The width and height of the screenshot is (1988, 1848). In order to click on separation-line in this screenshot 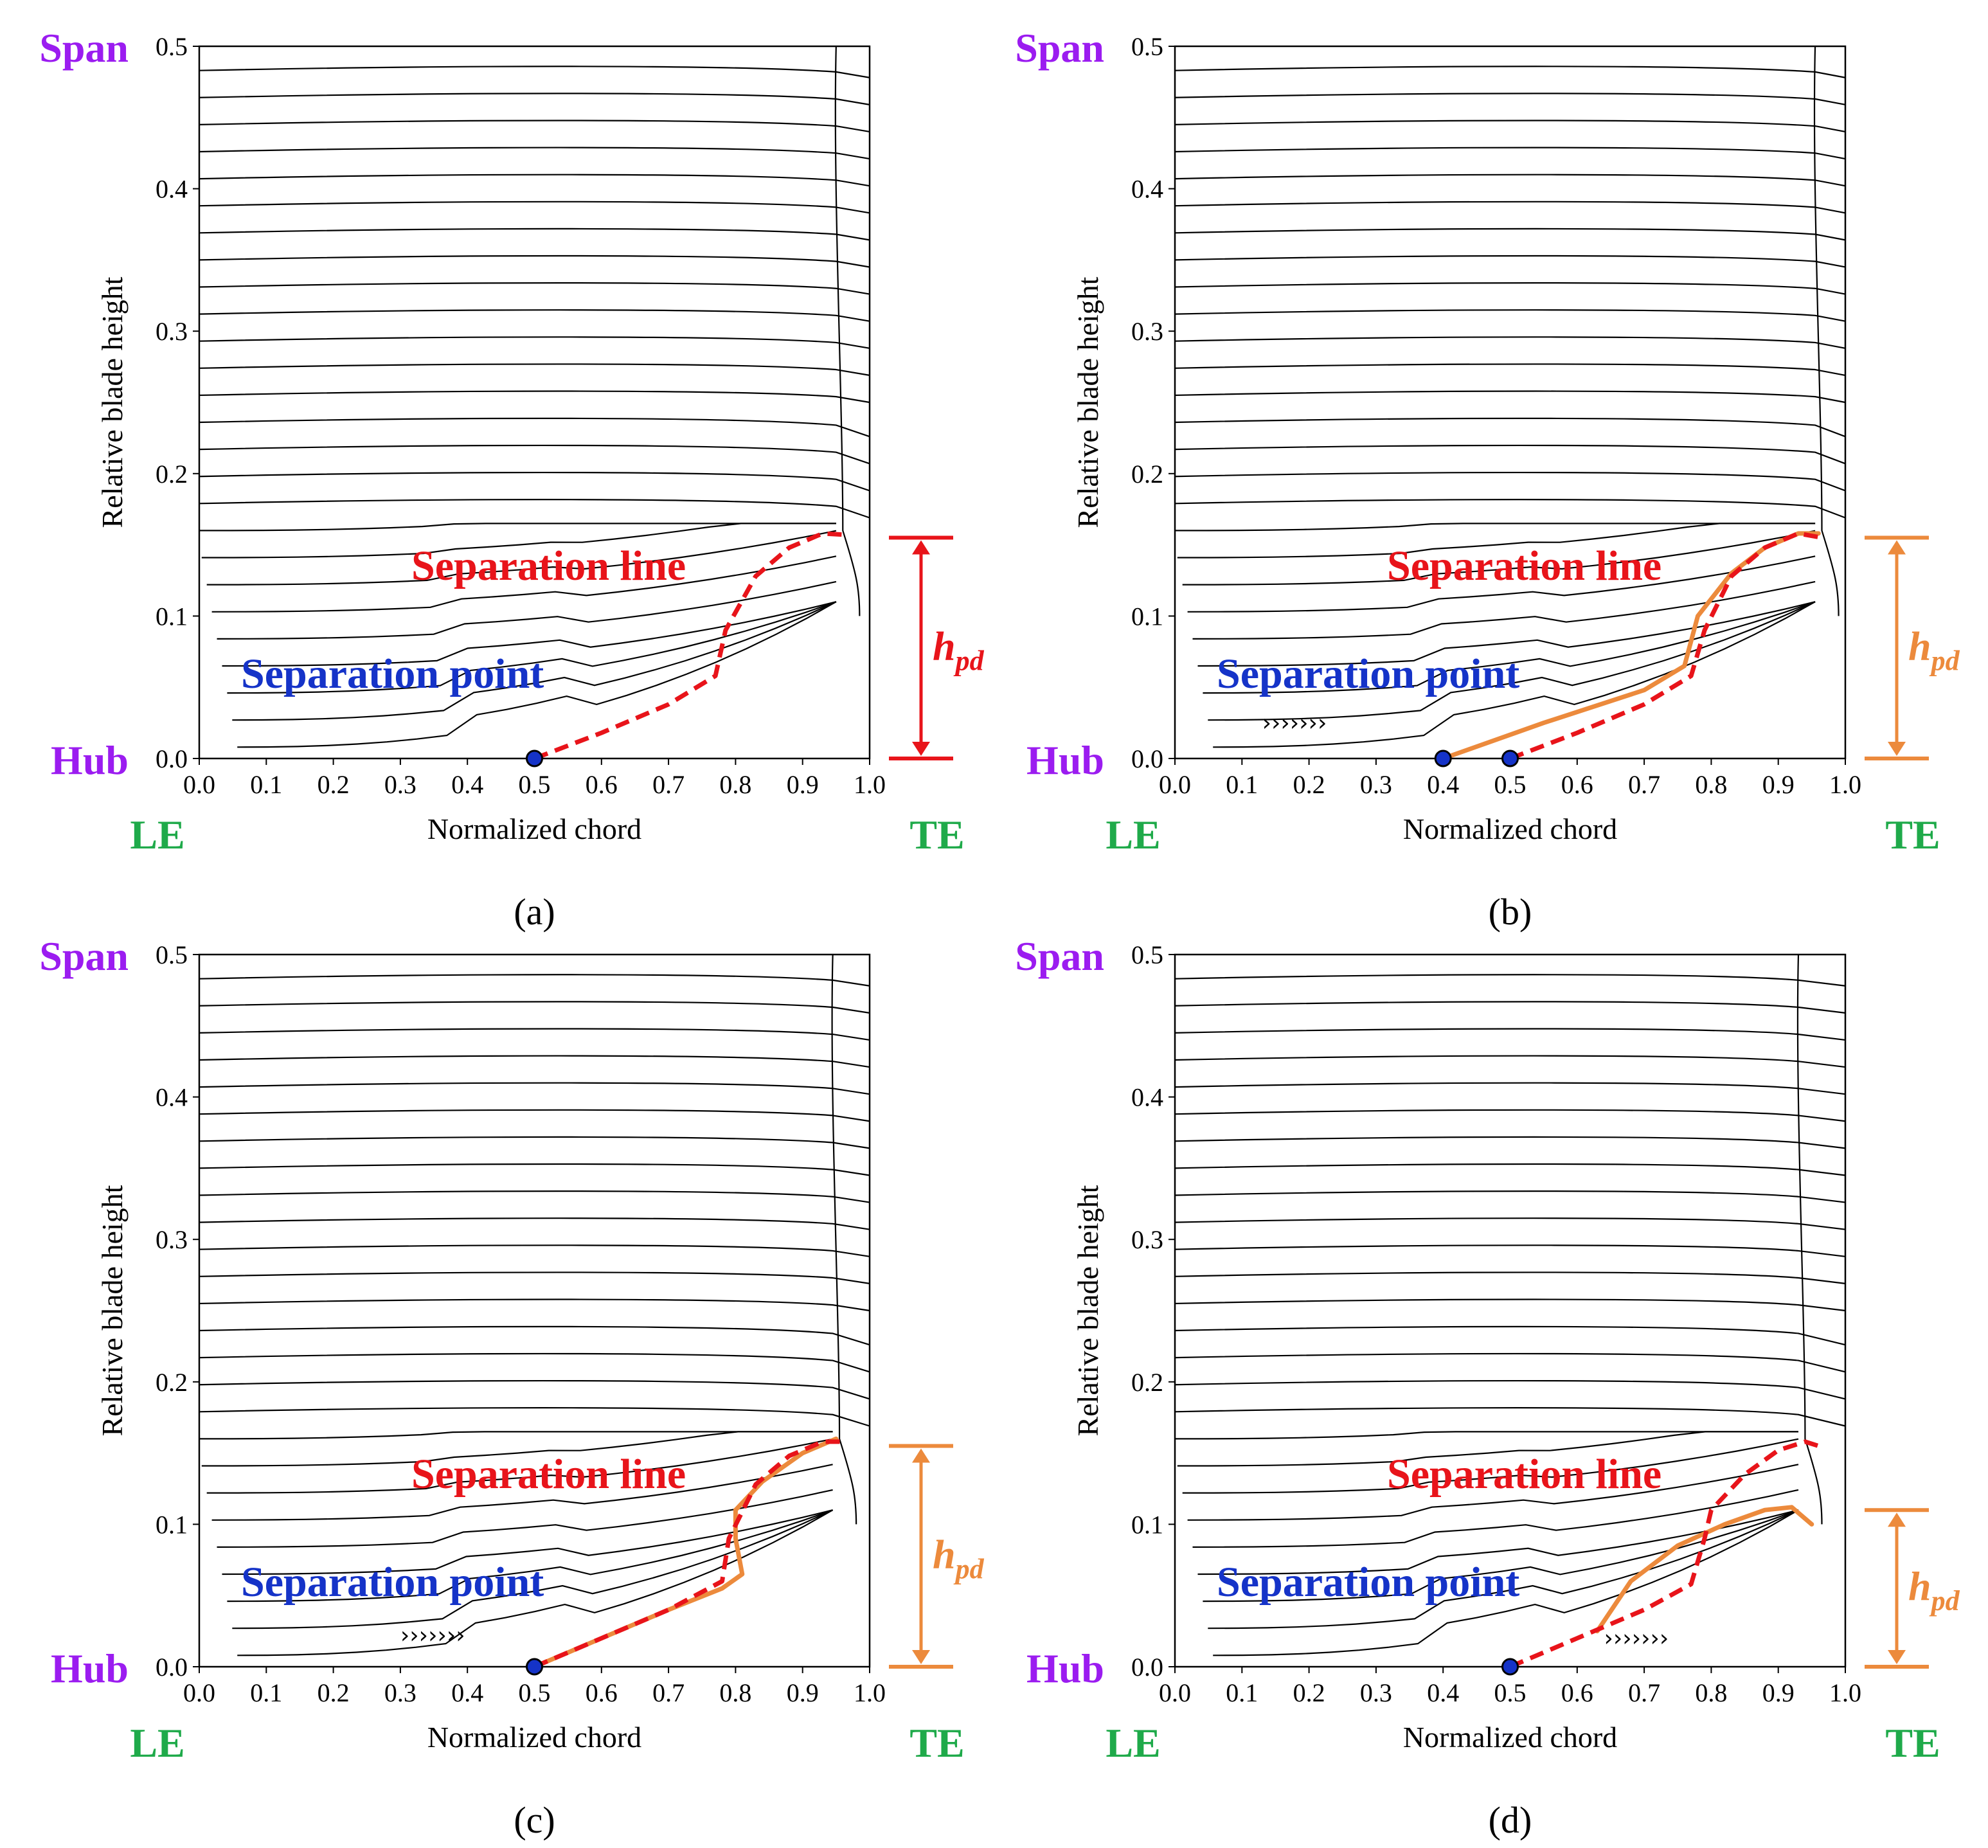, I will do `click(1664, 1554)`.